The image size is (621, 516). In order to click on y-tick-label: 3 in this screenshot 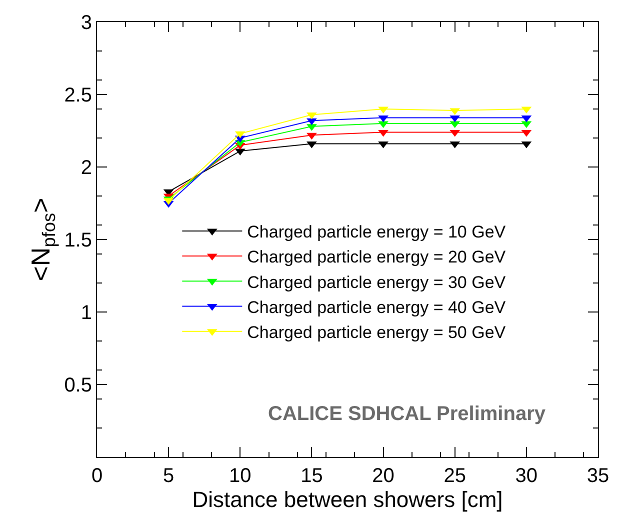, I will do `click(86, 23)`.